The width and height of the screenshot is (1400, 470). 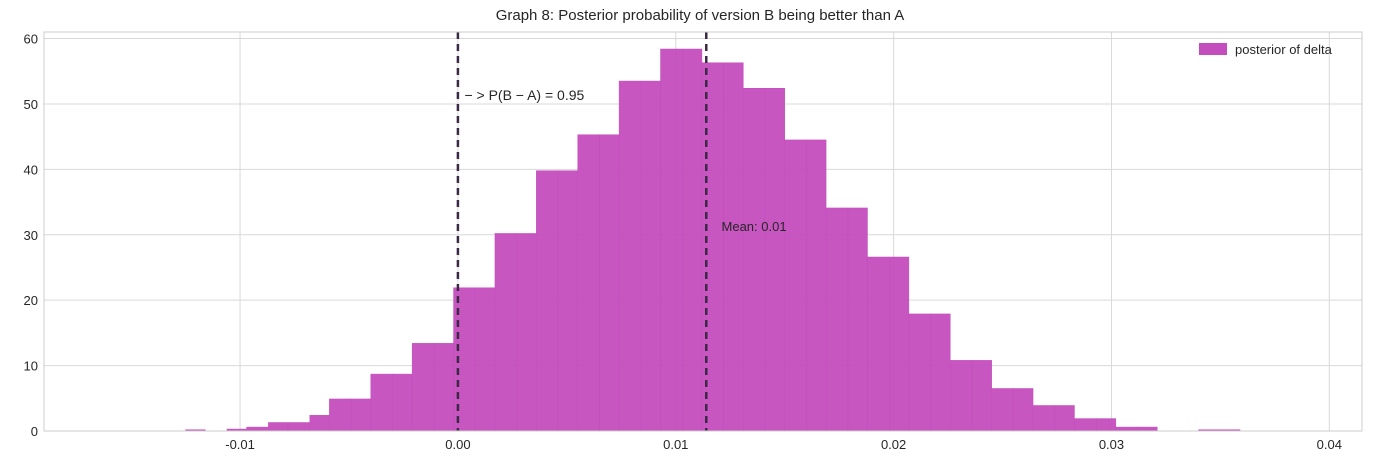 I want to click on y-tick-label-1: 10, so click(x=31, y=366).